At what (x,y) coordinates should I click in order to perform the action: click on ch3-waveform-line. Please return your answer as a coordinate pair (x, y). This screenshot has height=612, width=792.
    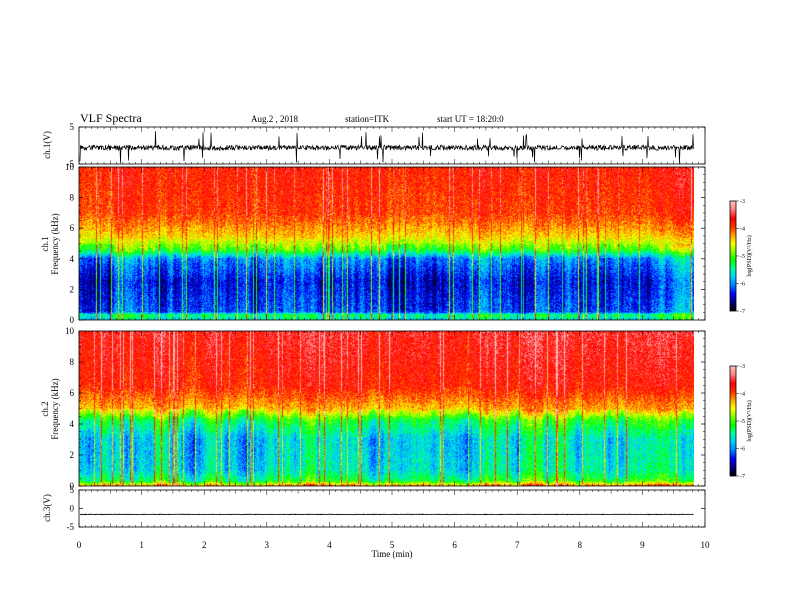
    Looking at the image, I should click on (386, 514).